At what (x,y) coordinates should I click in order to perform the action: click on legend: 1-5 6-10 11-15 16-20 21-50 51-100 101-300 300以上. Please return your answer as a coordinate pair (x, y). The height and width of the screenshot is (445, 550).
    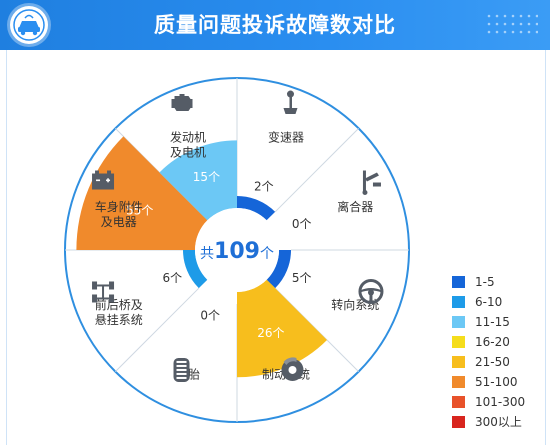
    Looking at the image, I should click on (497, 352).